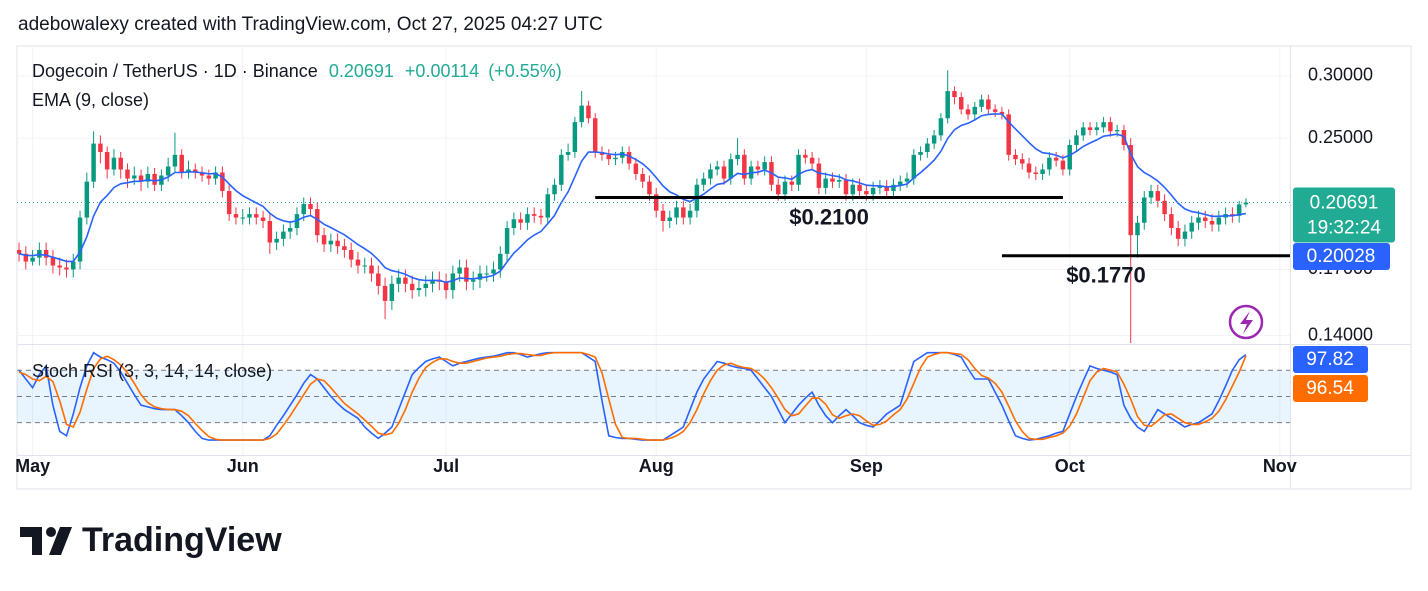  I want to click on price-tag-countdown: 19:32:24, so click(1344, 228).